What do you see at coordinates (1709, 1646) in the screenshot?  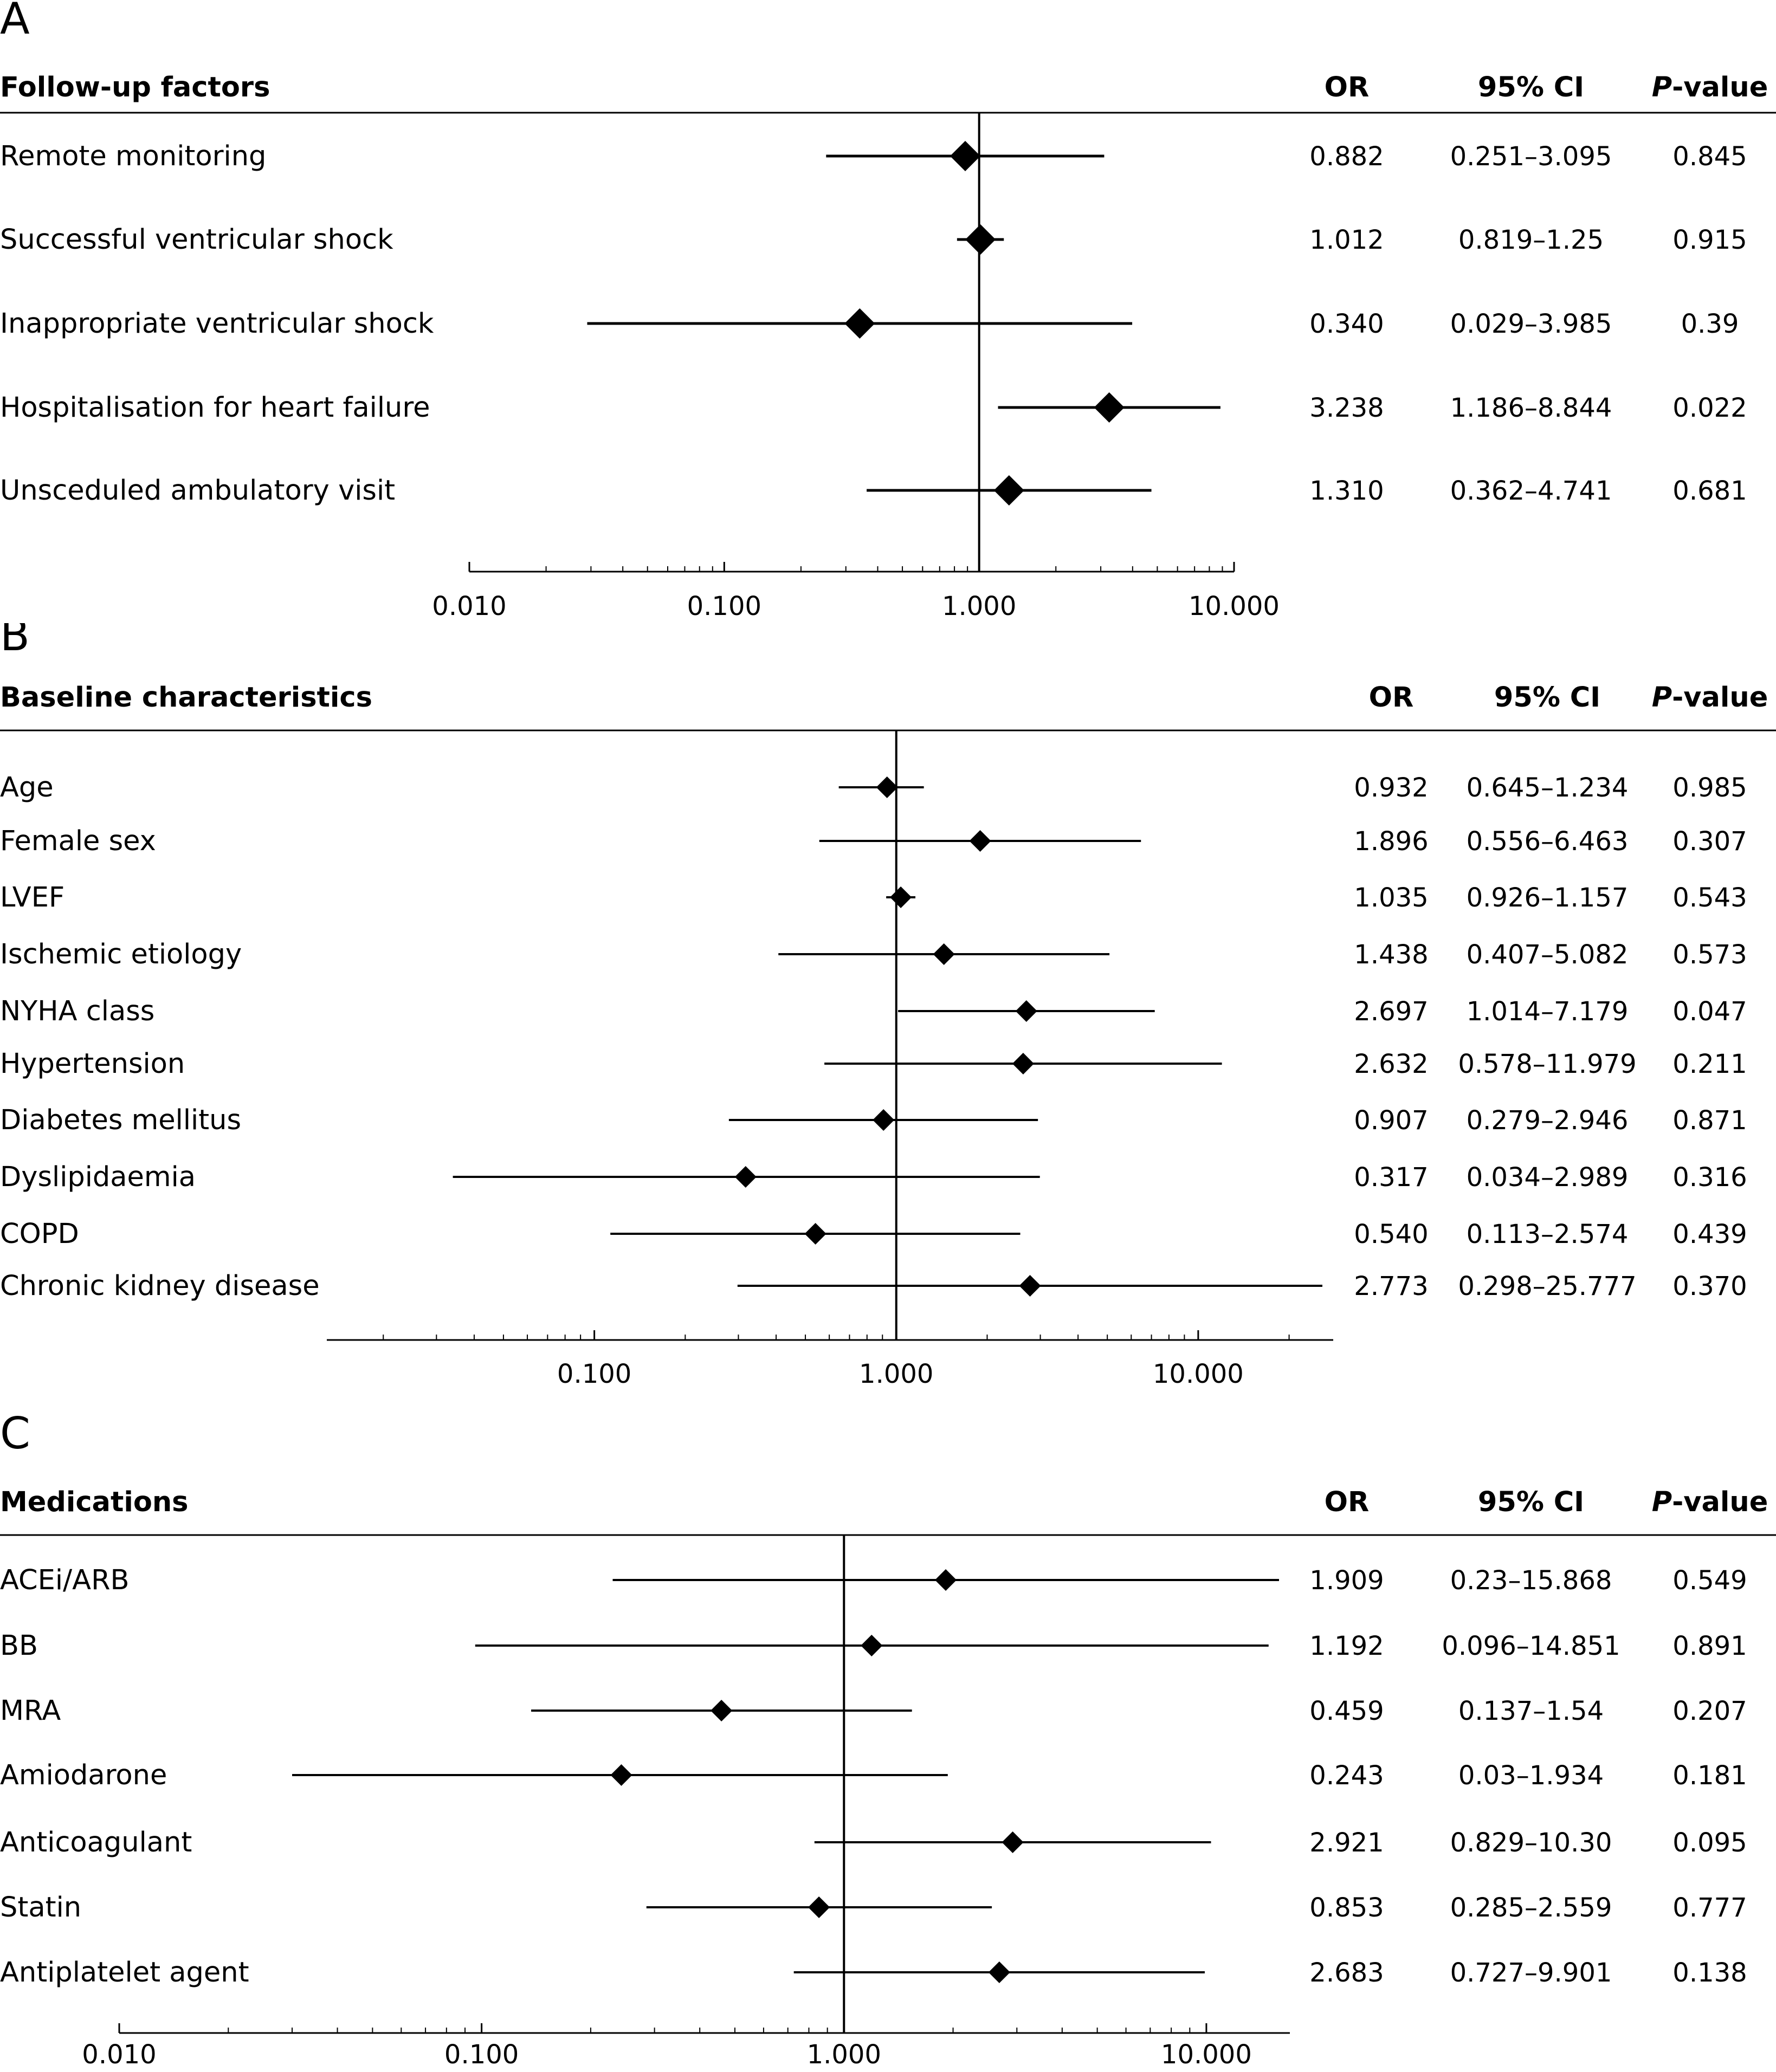 I see `p-value: 0.891` at bounding box center [1709, 1646].